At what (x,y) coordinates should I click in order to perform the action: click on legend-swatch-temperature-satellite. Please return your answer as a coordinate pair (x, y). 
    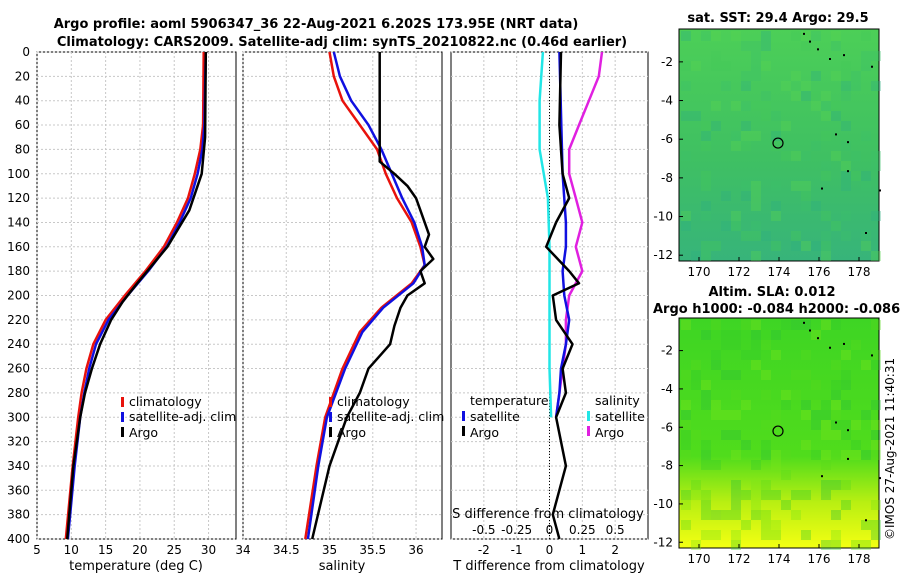
    Looking at the image, I should click on (463, 416).